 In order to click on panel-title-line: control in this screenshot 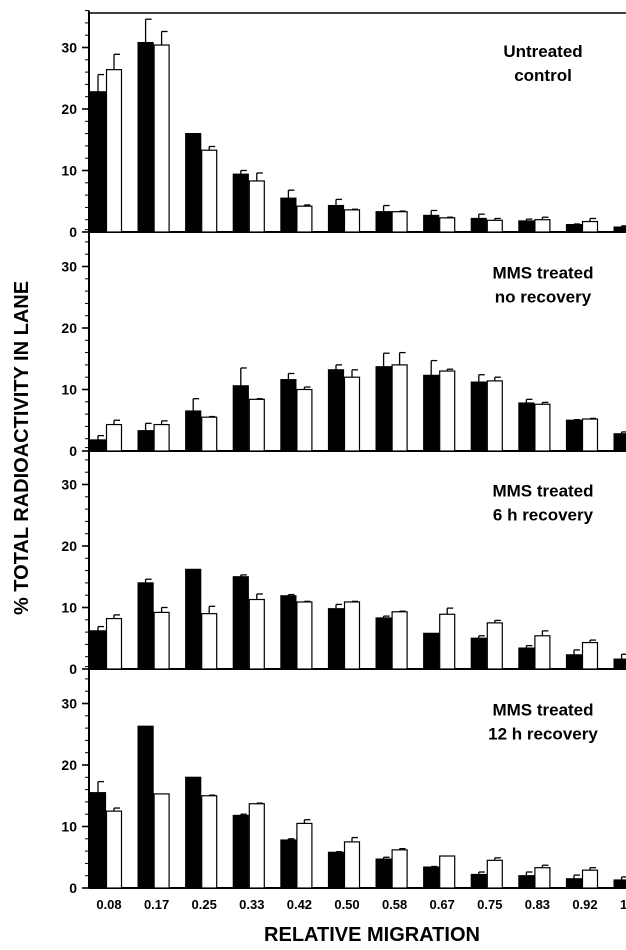, I will do `click(543, 75)`.